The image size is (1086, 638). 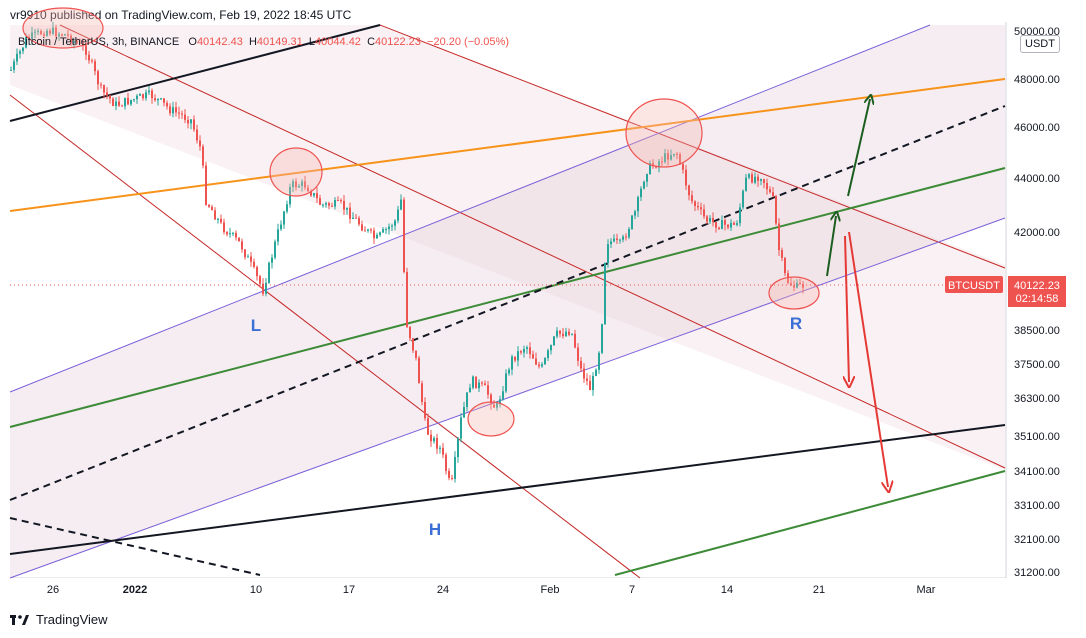 What do you see at coordinates (1037, 437) in the screenshot?
I see `price-tick-label: 35100.00` at bounding box center [1037, 437].